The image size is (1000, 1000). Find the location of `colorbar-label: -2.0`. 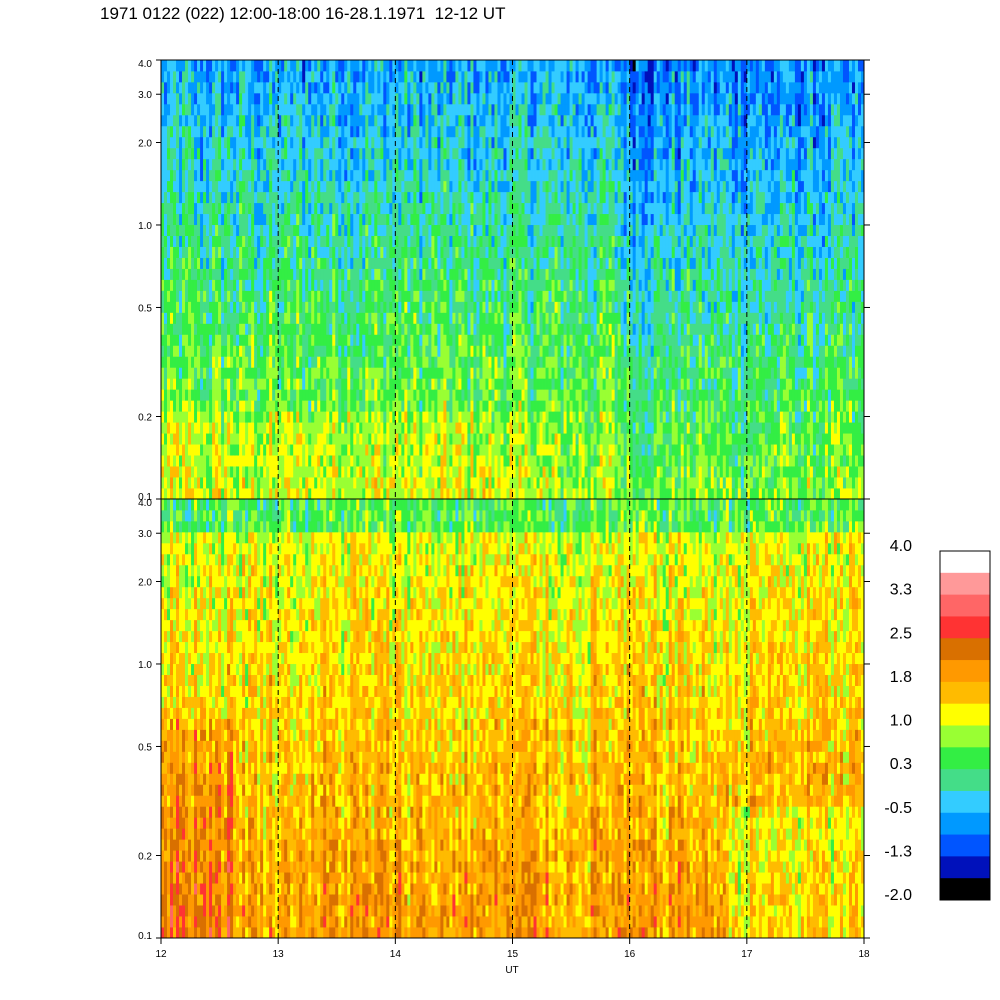

colorbar-label: -2.0 is located at coordinates (898, 895).